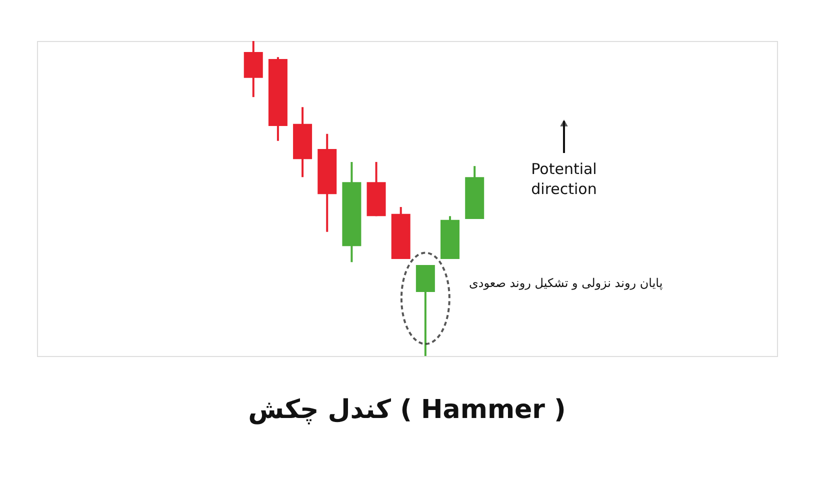 Image resolution: width=815 pixels, height=504 pixels. What do you see at coordinates (564, 179) in the screenshot?
I see `text: Potential direction` at bounding box center [564, 179].